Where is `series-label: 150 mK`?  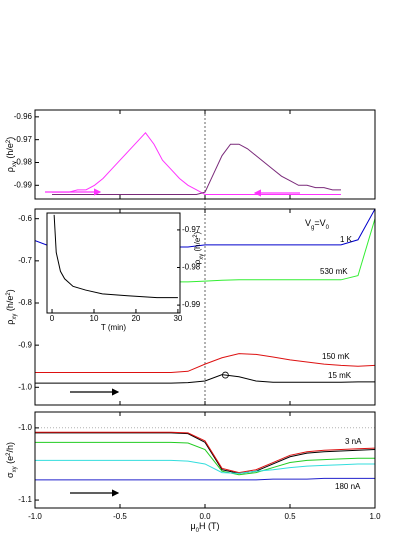 series-label: 150 mK is located at coordinates (336, 356).